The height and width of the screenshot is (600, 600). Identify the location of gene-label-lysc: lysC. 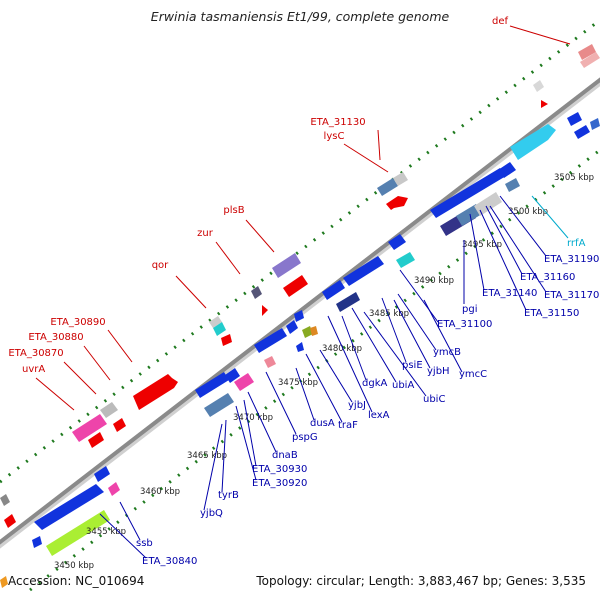
(334, 136).